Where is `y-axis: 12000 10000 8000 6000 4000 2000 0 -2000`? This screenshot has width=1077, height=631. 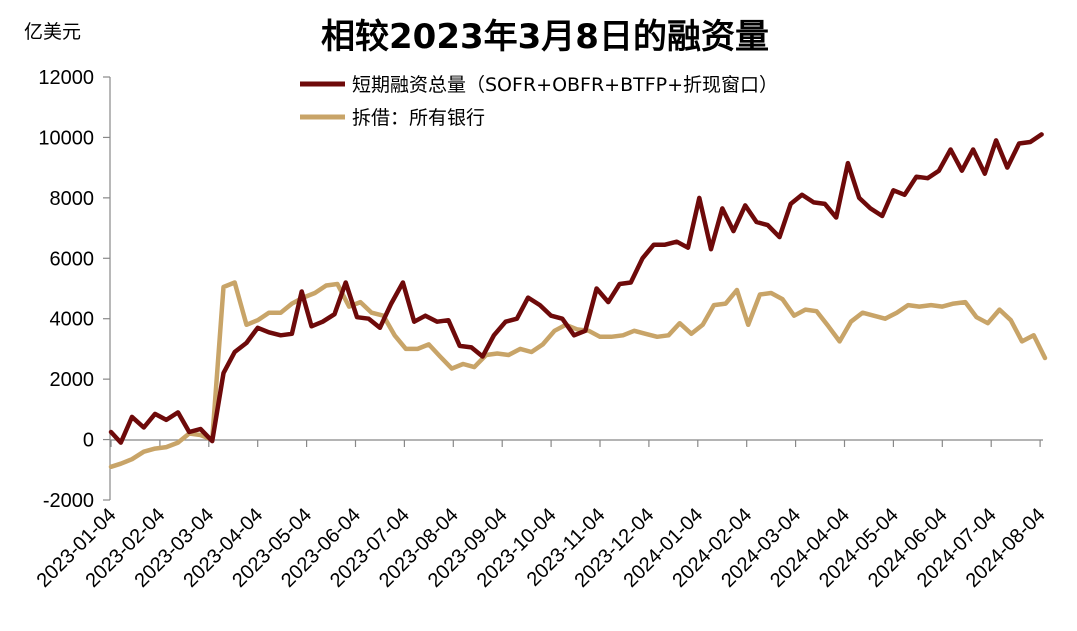 y-axis: 12000 10000 8000 6000 4000 2000 0 -2000 is located at coordinates (74, 289).